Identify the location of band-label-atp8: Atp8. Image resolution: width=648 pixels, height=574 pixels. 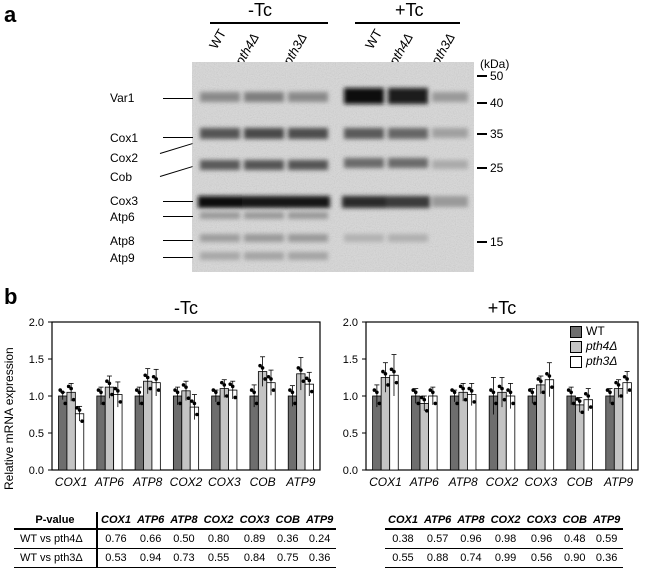
(122, 241).